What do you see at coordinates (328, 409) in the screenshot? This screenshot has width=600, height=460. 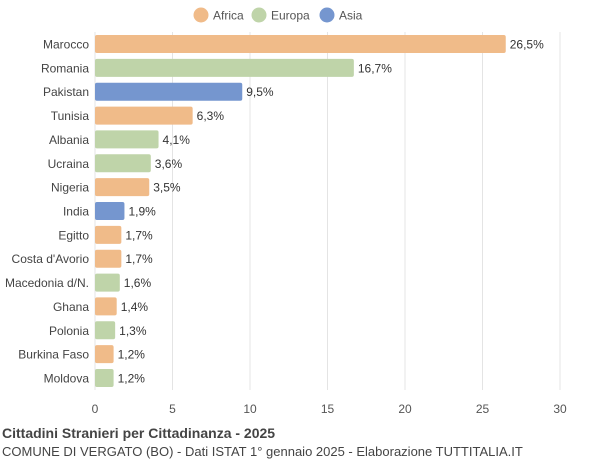 I see `x-tick-label: 15` at bounding box center [328, 409].